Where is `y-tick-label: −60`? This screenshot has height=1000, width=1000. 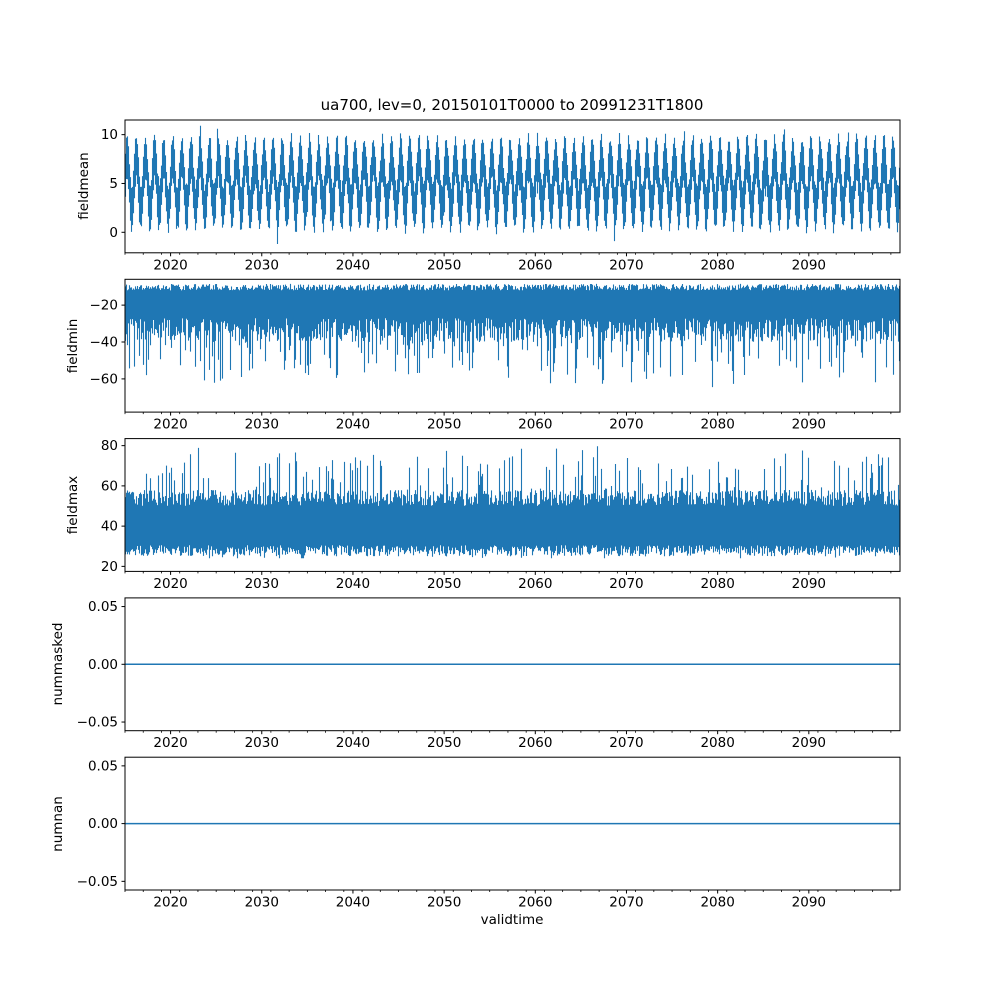 y-tick-label: −60 is located at coordinates (104, 379).